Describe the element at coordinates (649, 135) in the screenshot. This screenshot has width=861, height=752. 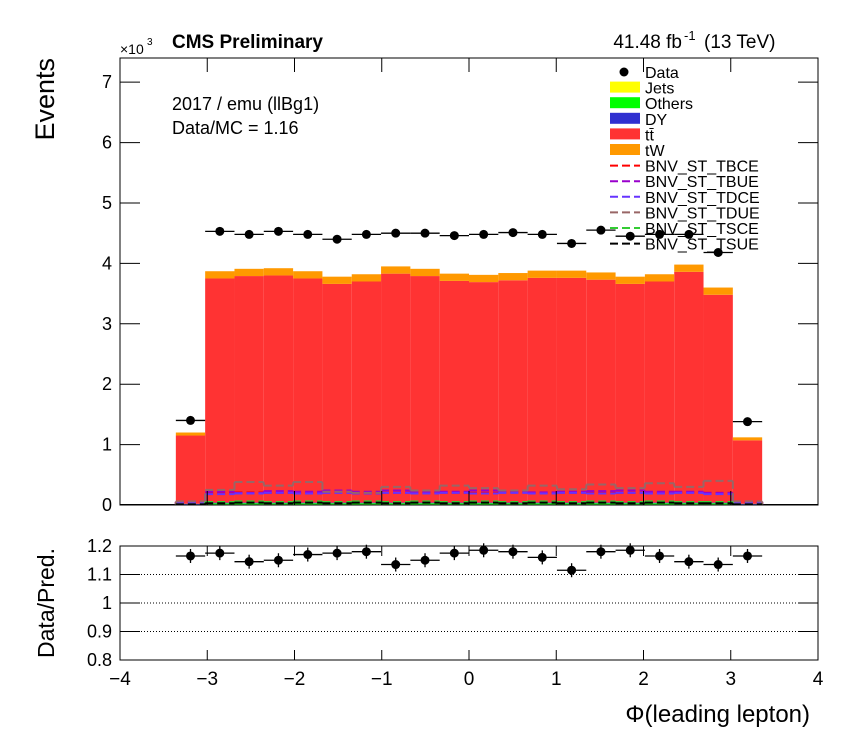
I see `legend-label: tt̄` at that location.